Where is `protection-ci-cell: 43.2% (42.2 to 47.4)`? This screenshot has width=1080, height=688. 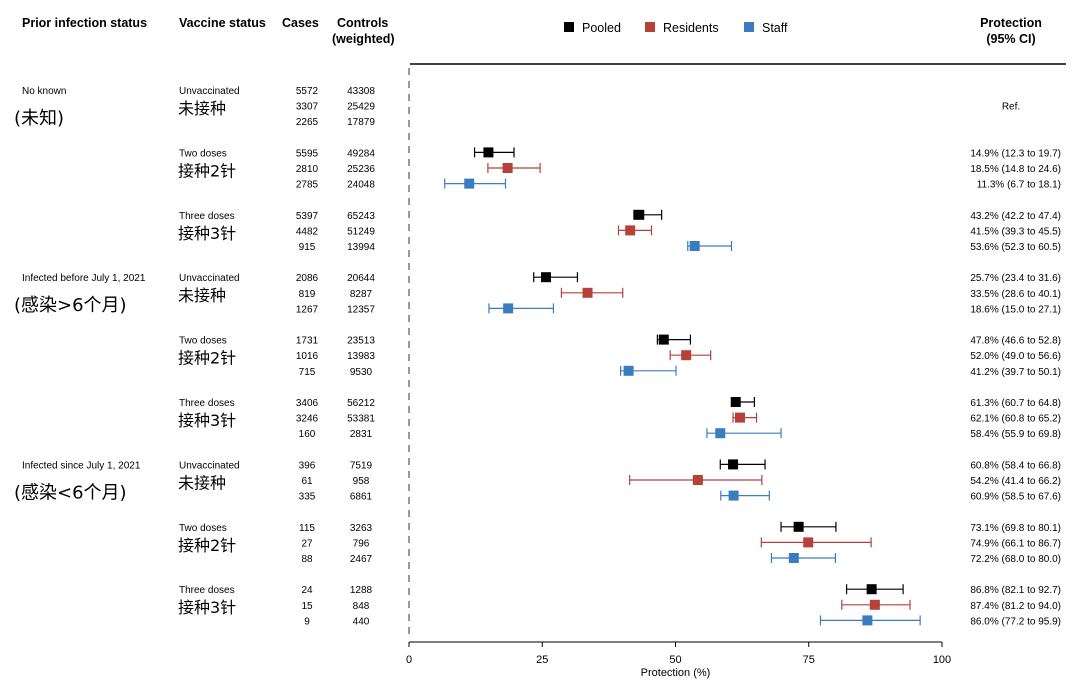 protection-ci-cell: 43.2% (42.2 to 47.4) is located at coordinates (1015, 216).